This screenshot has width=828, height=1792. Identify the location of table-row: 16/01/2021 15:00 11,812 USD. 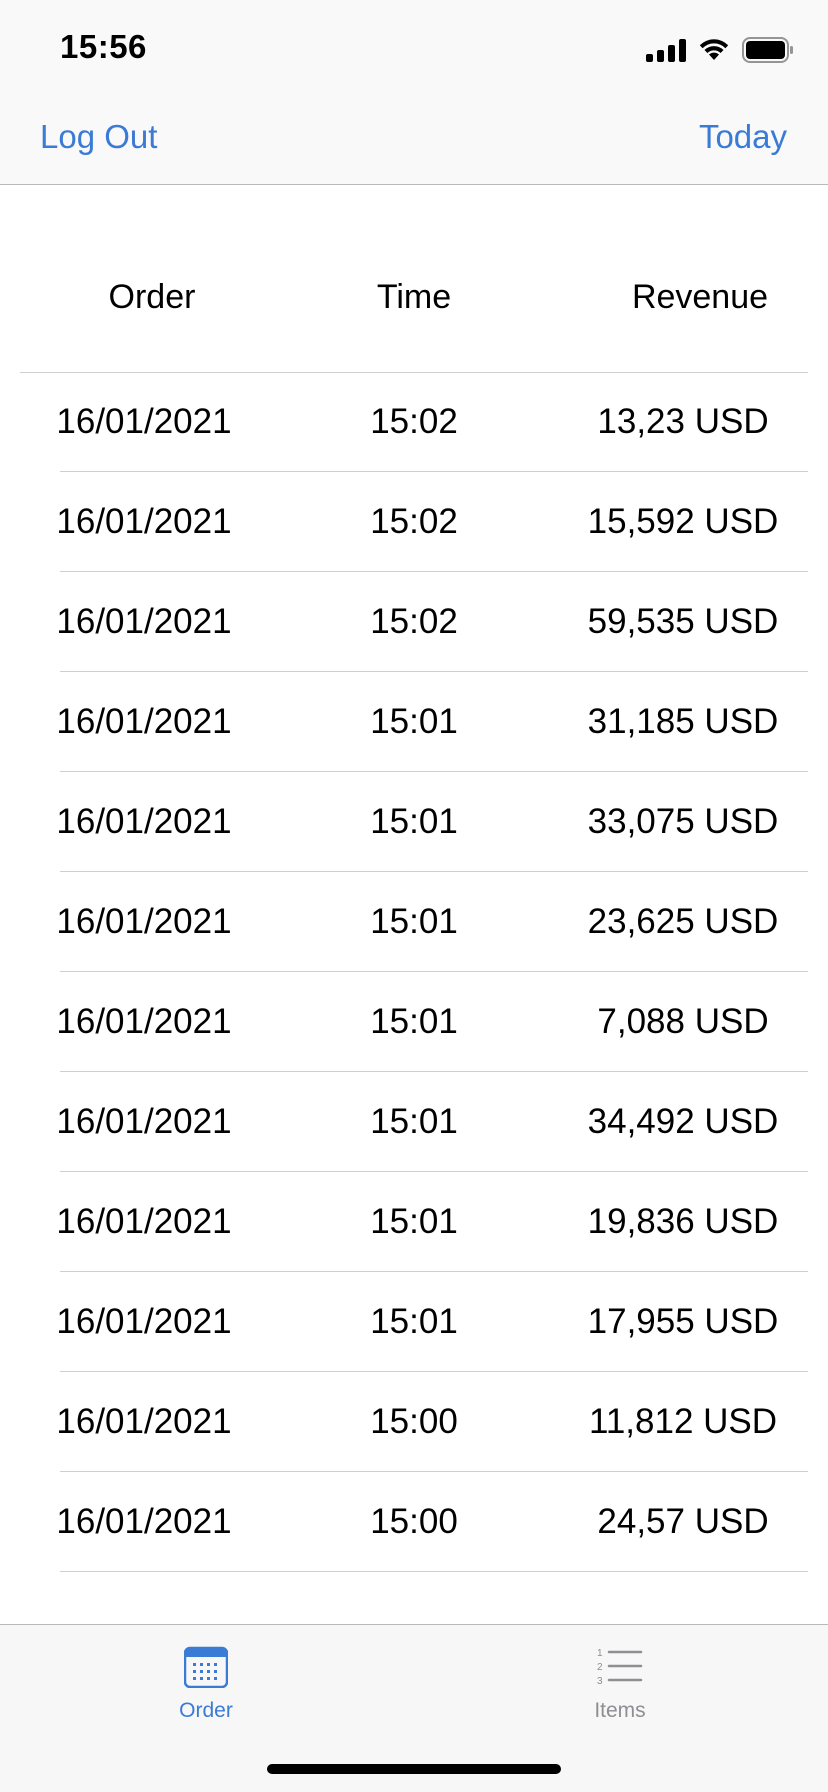
(414, 1422).